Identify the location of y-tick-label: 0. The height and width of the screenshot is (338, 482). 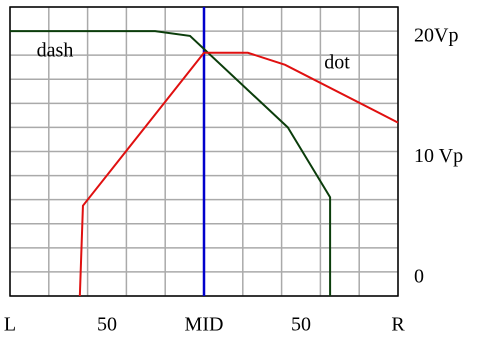
(419, 277).